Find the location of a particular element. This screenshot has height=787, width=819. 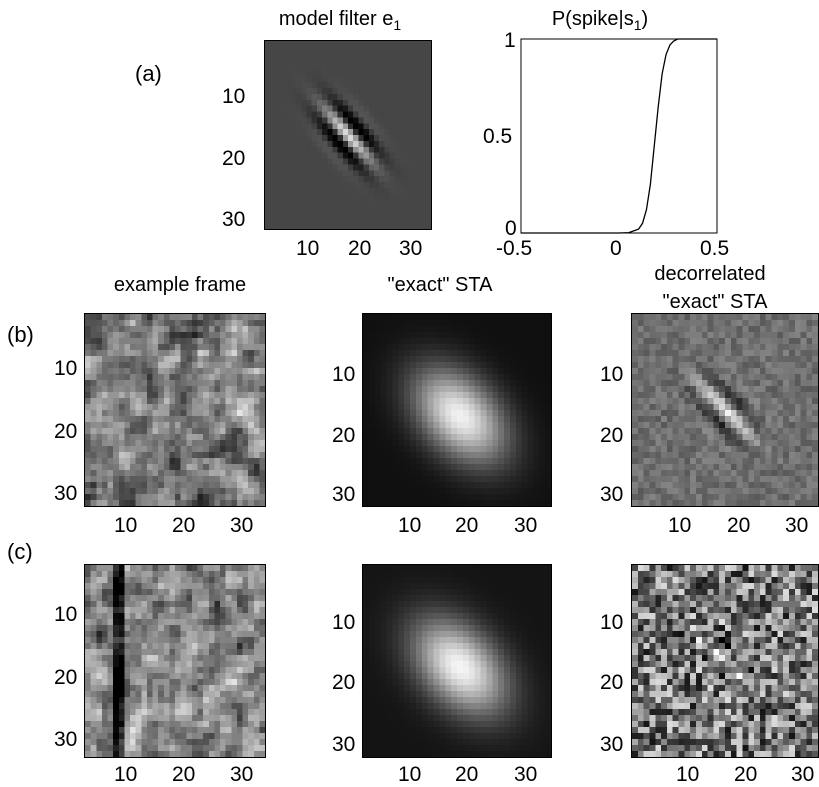

c1-xtick-10: 10 is located at coordinates (126, 774).